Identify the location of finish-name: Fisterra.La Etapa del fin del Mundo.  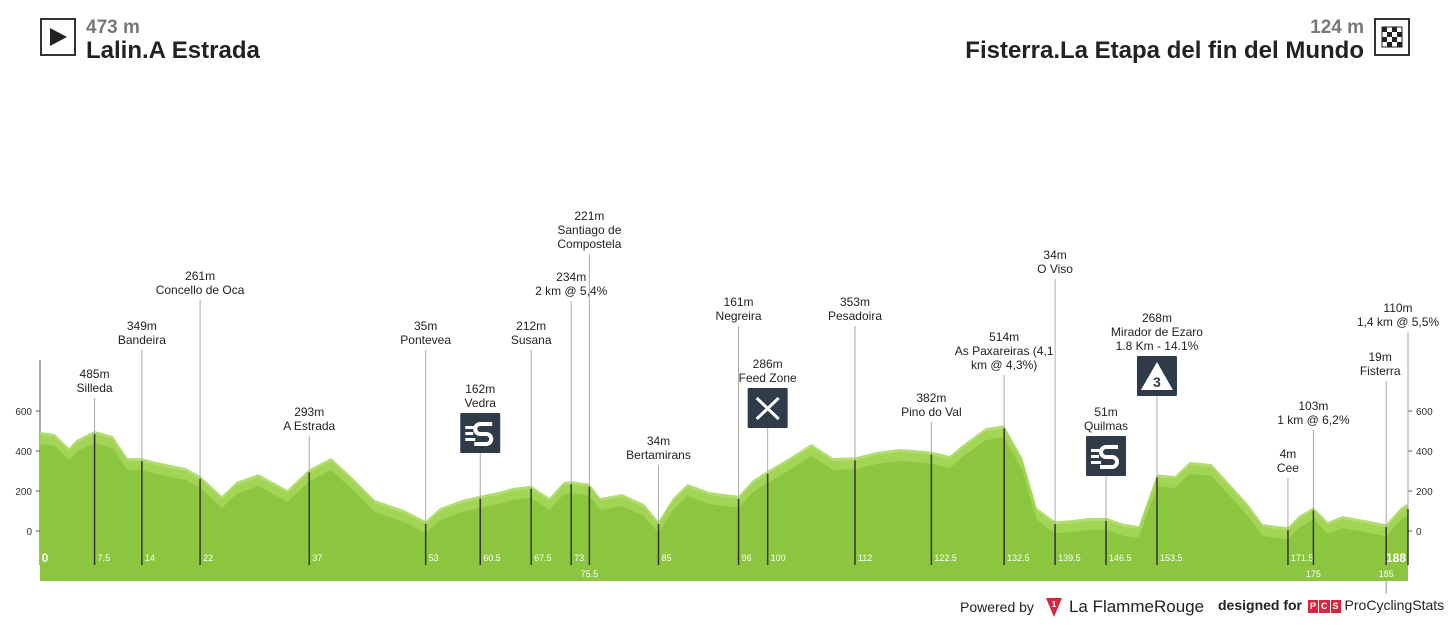
(1164, 50).